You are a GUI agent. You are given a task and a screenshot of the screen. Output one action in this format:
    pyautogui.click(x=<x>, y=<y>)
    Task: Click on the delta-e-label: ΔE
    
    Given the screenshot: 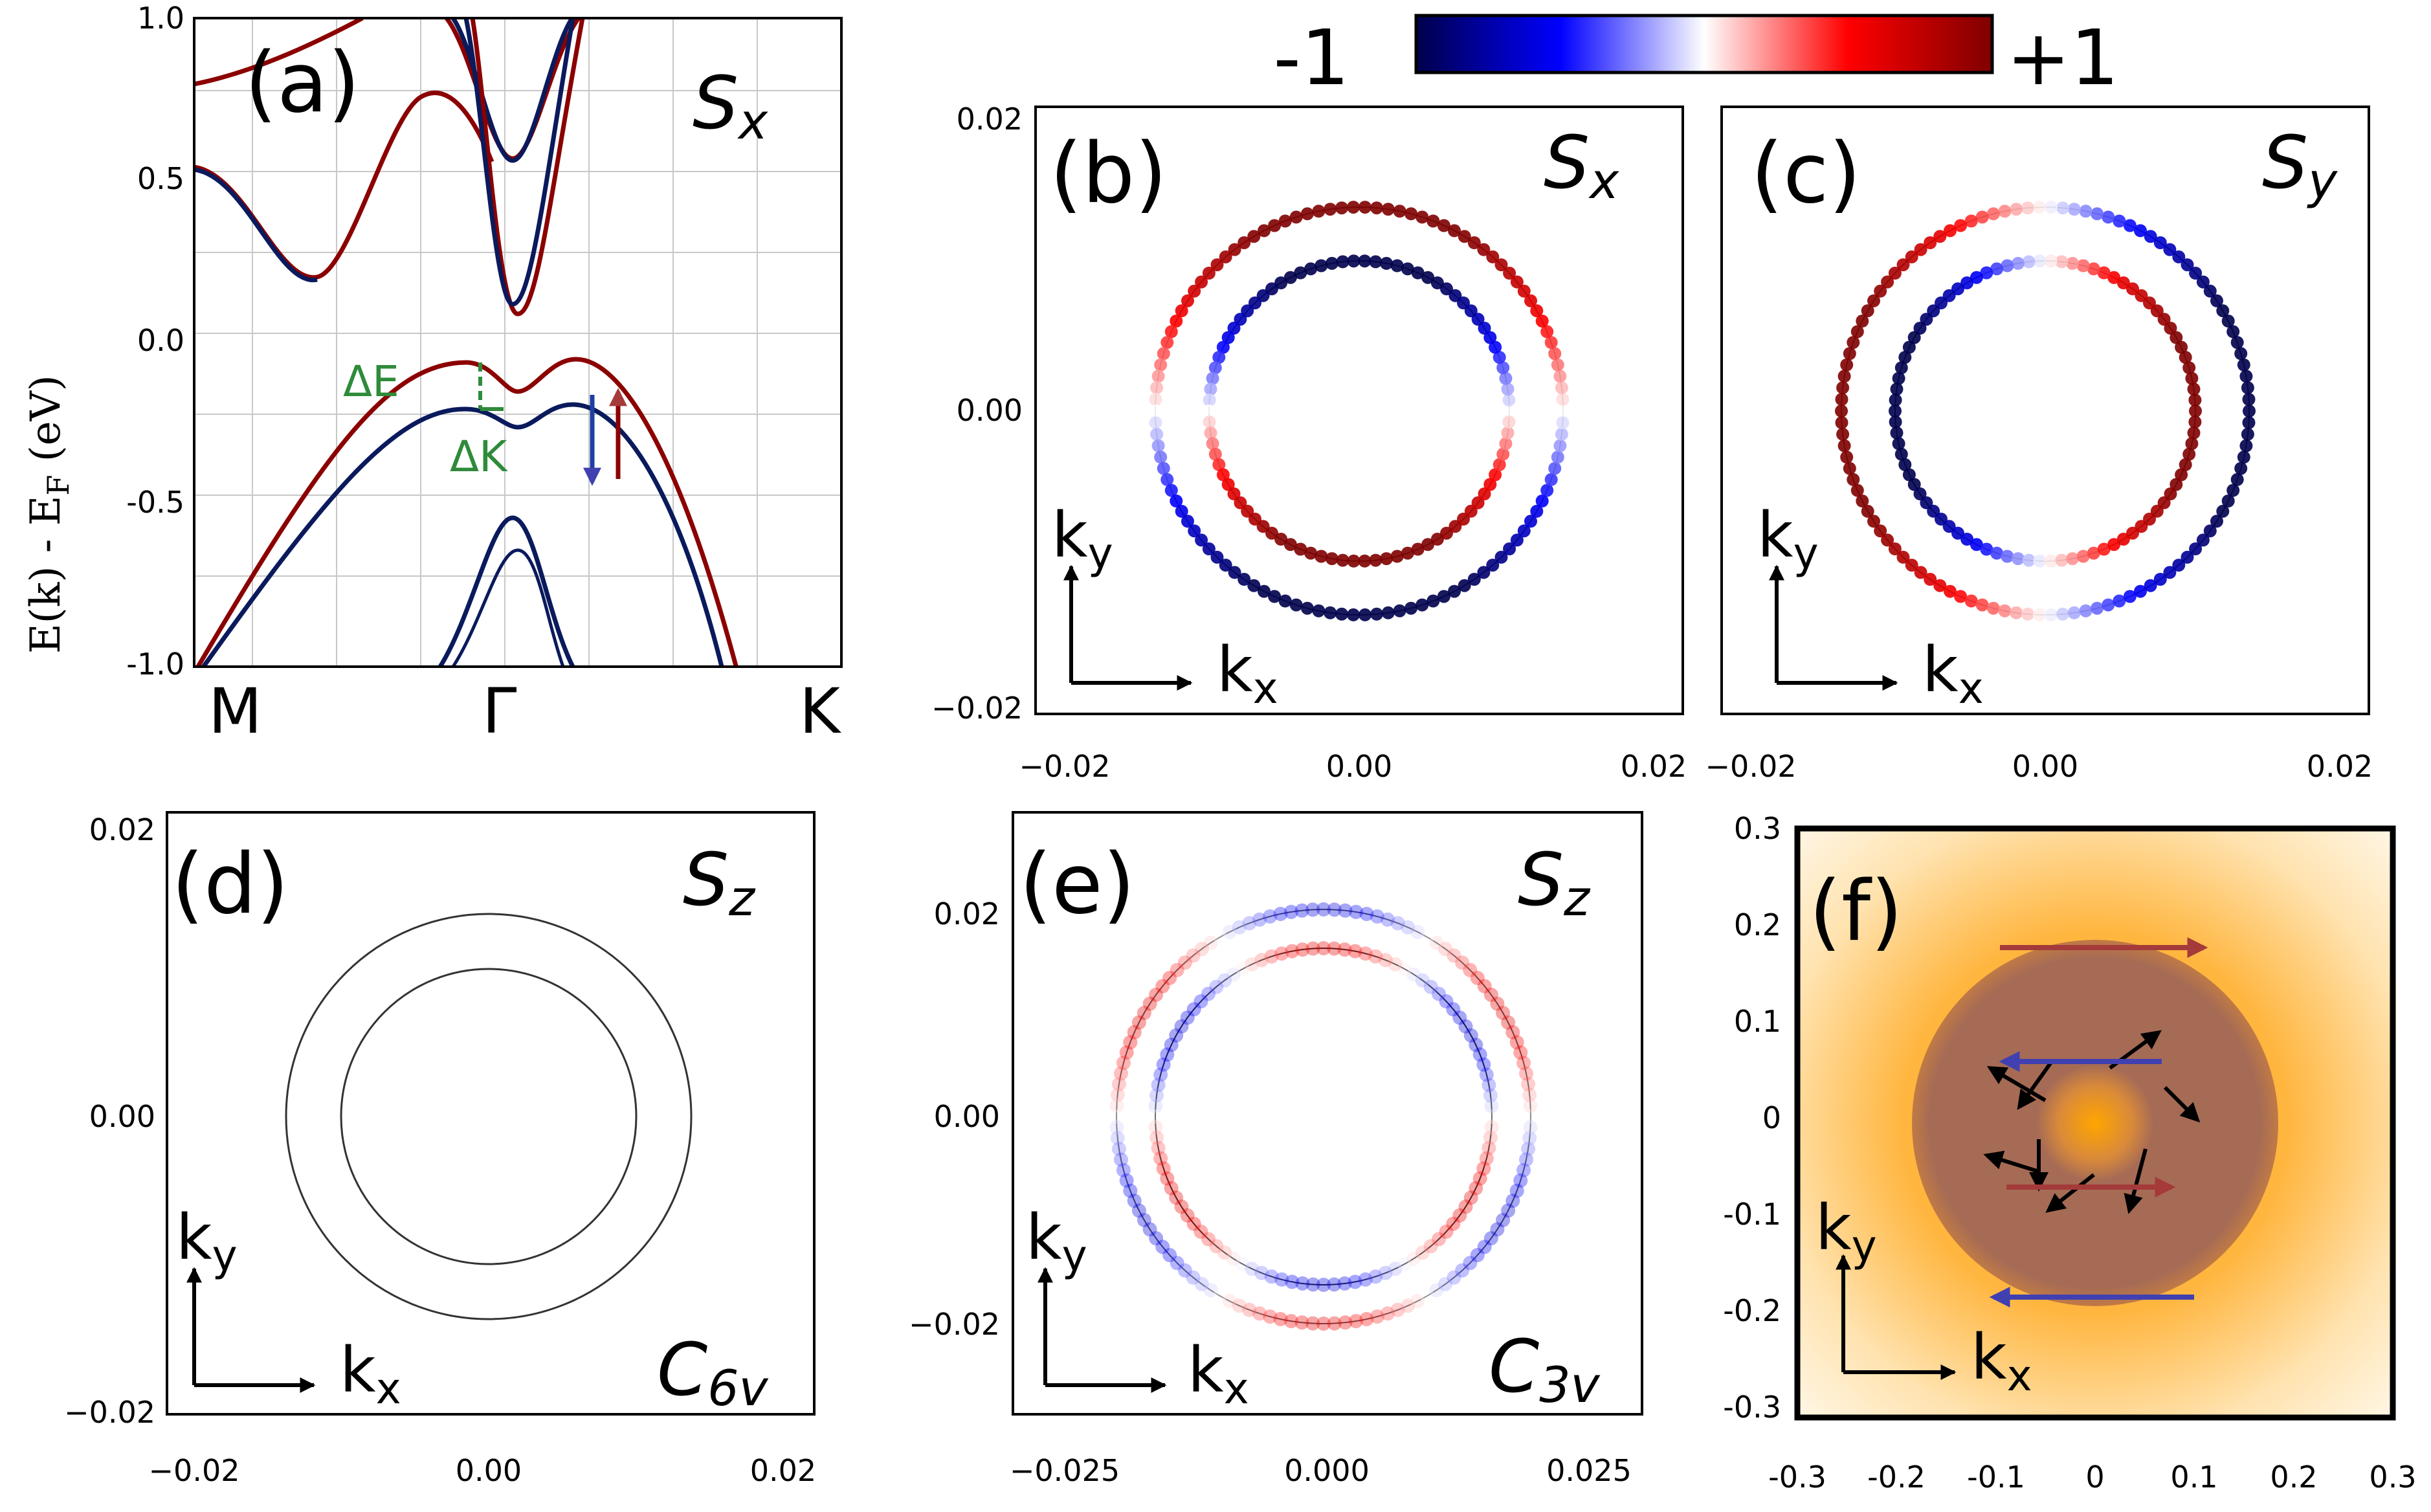 What is the action you would take?
    pyautogui.click(x=371, y=381)
    